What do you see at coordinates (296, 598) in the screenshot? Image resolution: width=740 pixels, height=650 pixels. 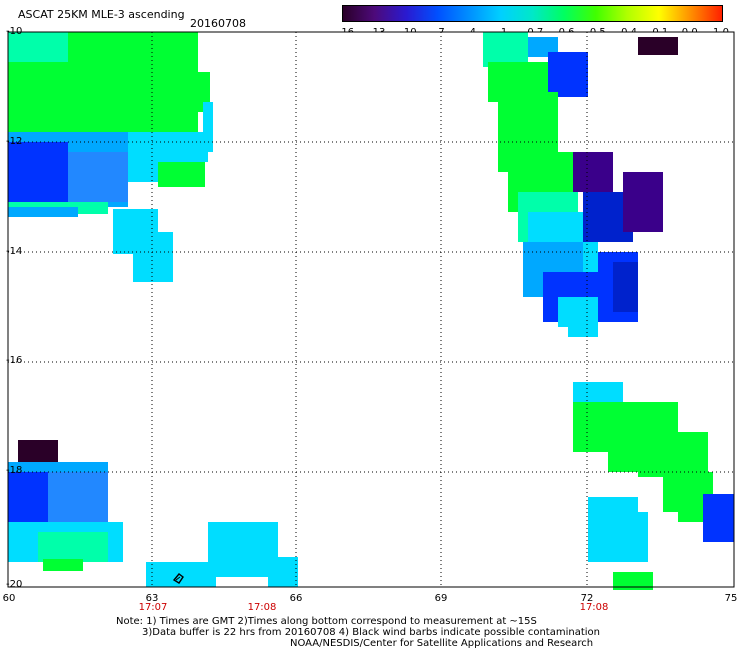 I see `lon-label-66: 66` at bounding box center [296, 598].